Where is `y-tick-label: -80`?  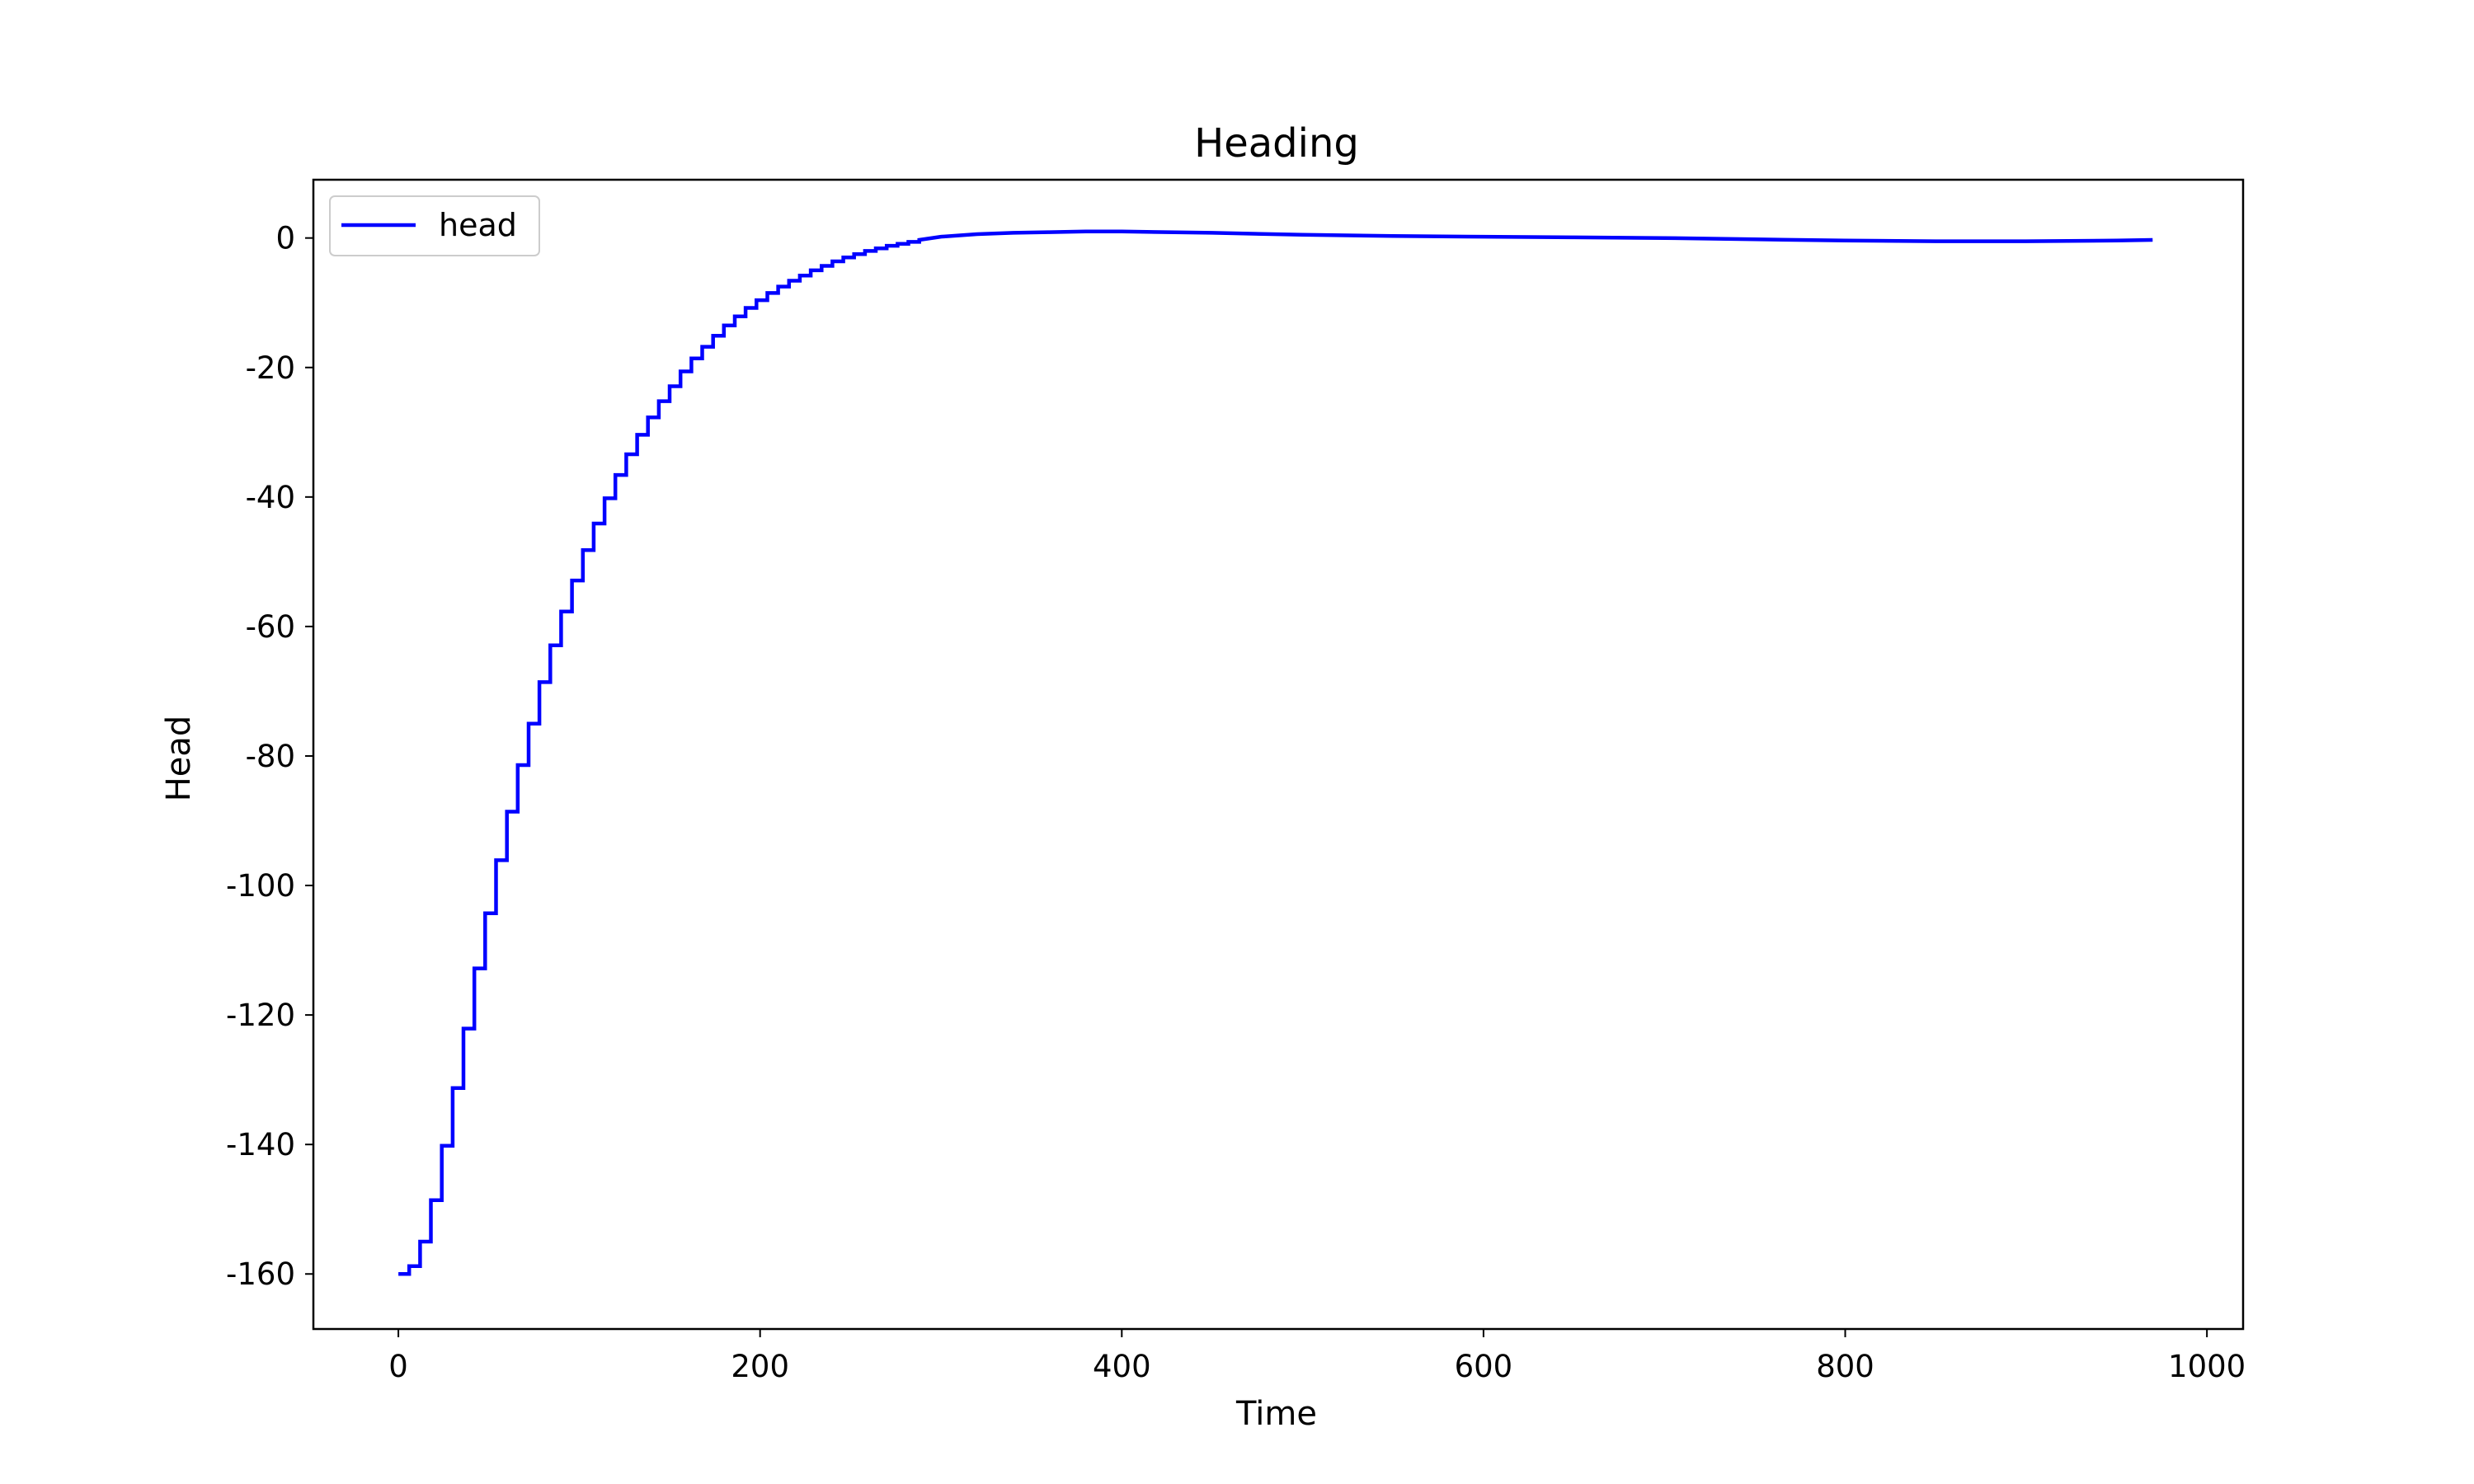
y-tick-label: -80 is located at coordinates (270, 756).